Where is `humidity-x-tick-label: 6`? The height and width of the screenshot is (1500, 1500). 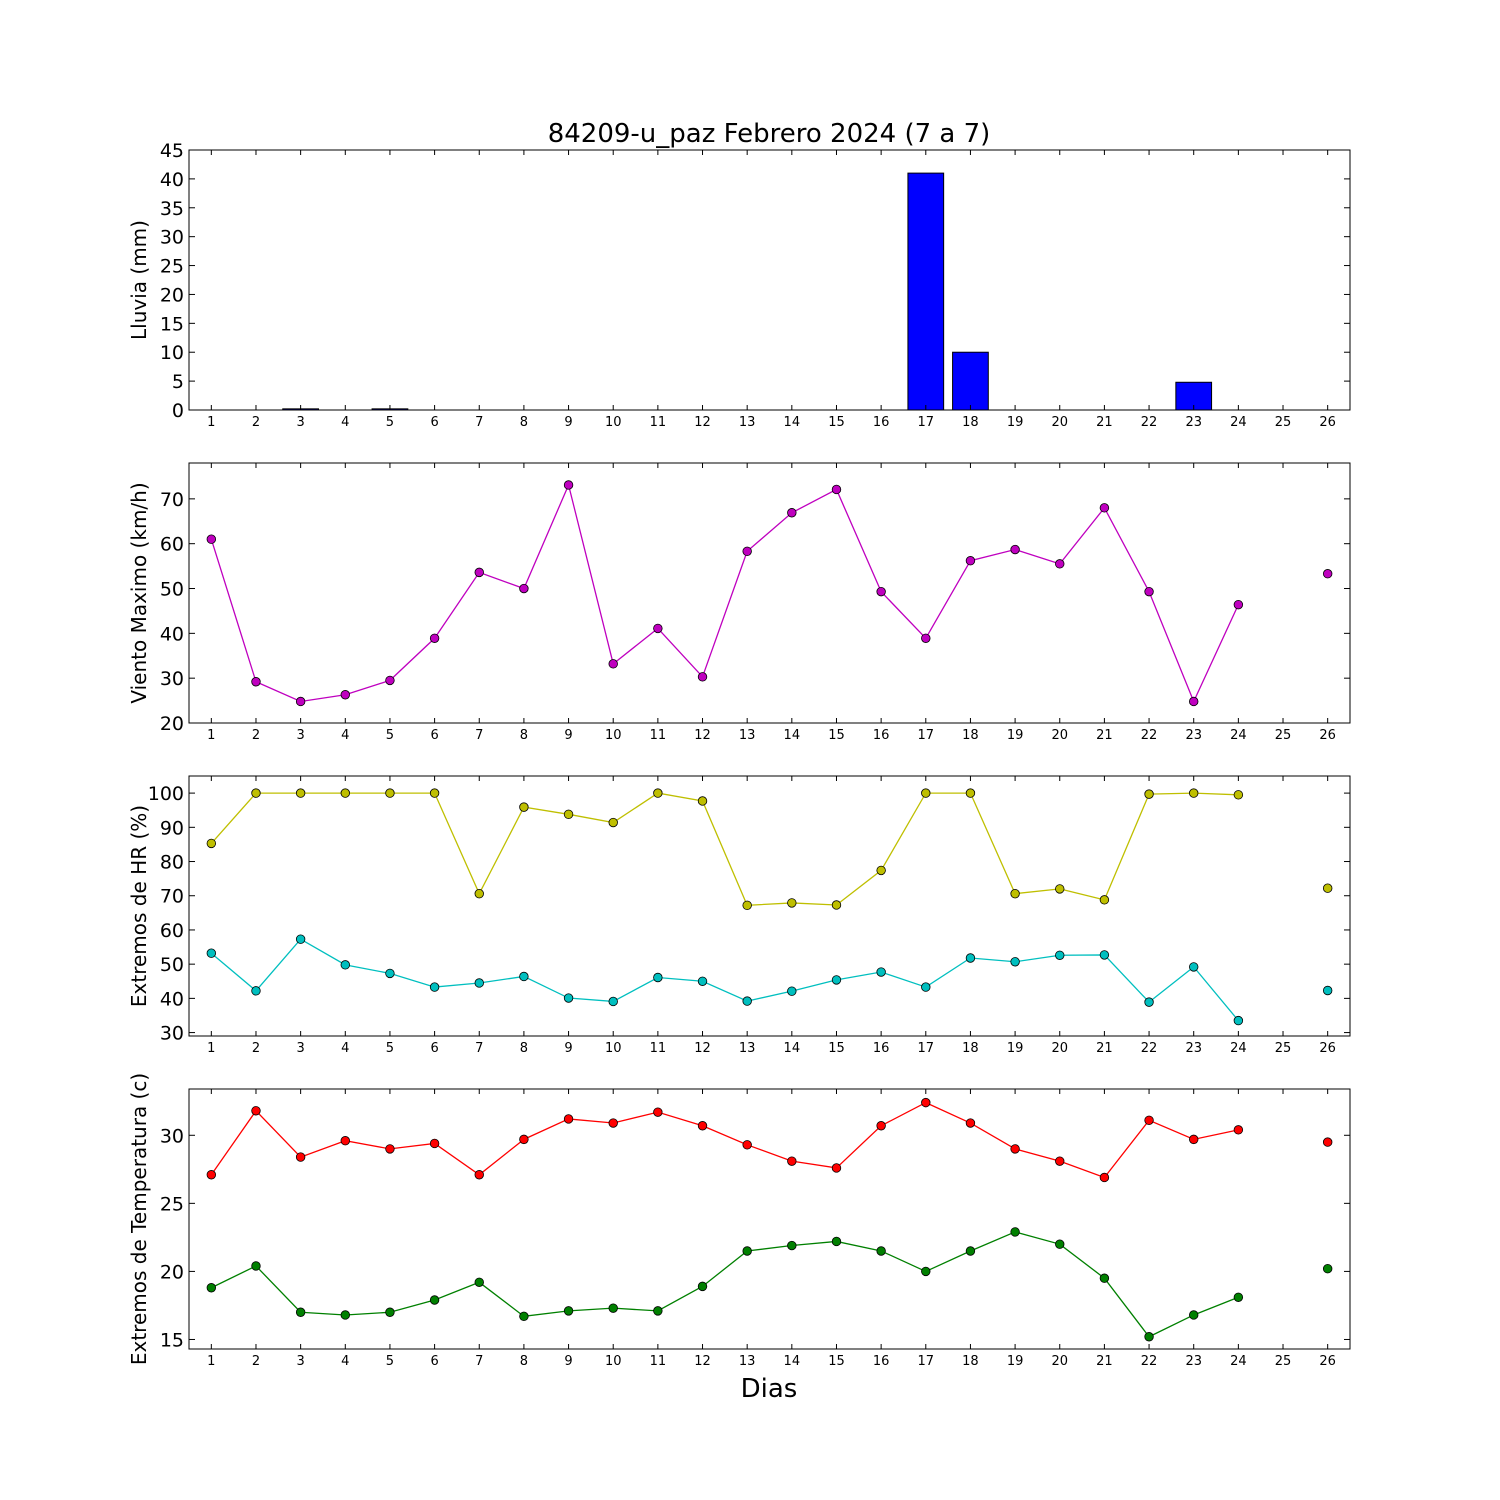 humidity-x-tick-label: 6 is located at coordinates (434, 1048).